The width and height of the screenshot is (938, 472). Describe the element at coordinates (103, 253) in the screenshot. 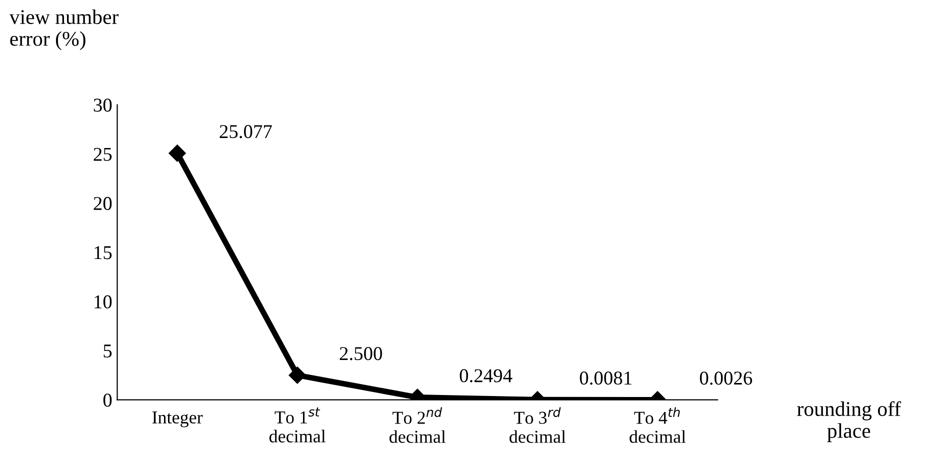

I see `y-tick-label: 15` at that location.